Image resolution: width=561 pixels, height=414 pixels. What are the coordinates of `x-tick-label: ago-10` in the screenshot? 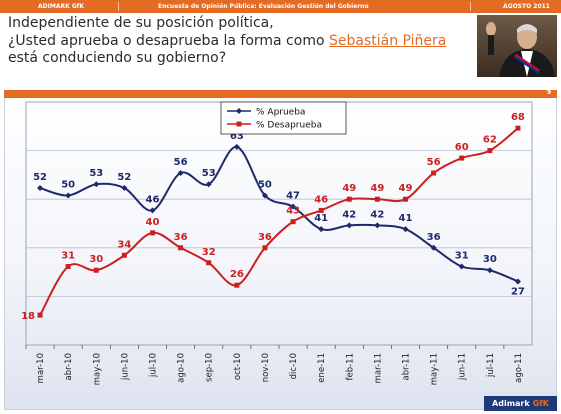 It's located at (182, 368).